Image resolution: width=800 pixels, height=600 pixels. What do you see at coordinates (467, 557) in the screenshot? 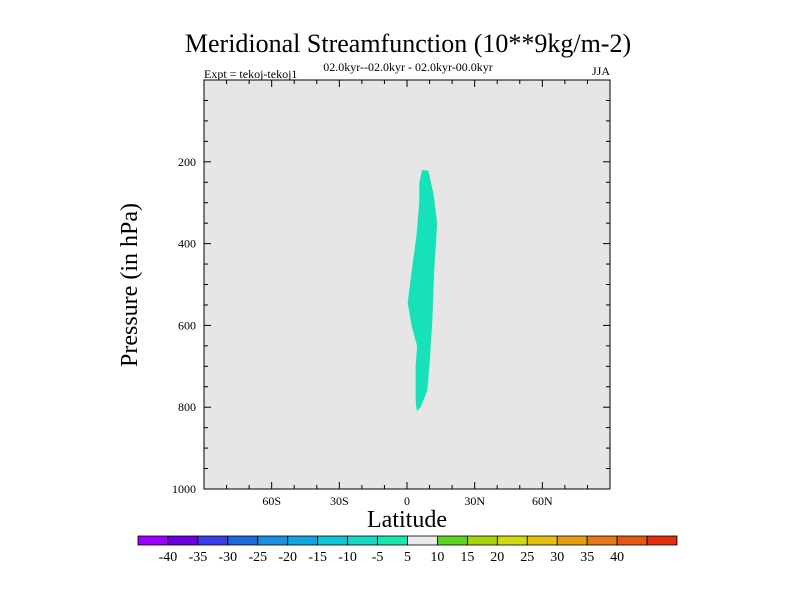
I see `colorbar-label: 15` at bounding box center [467, 557].